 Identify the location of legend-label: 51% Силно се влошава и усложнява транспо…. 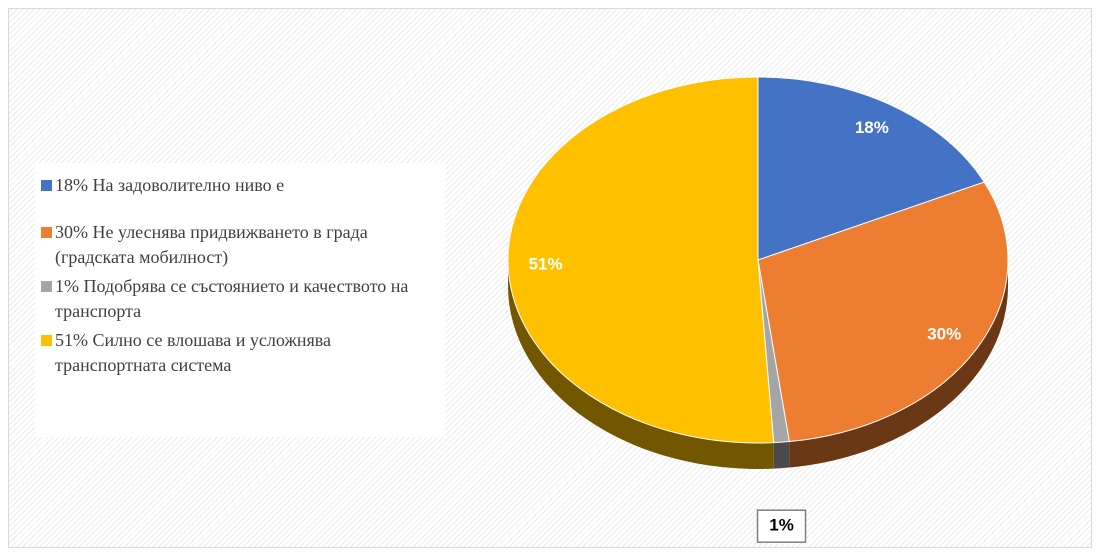
(193, 352).